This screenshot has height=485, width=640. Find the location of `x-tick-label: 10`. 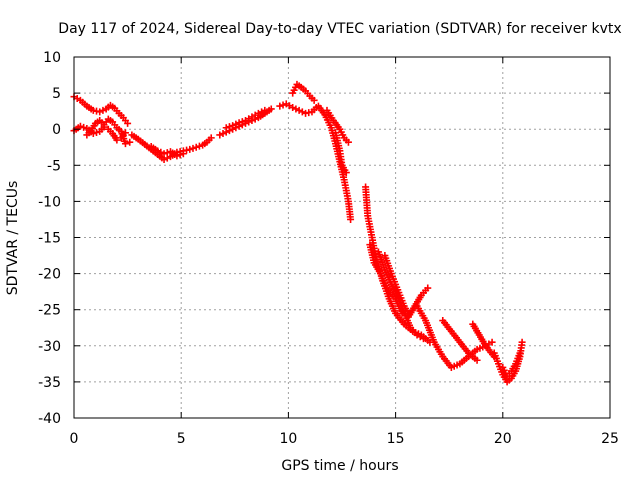

x-tick-label: 10 is located at coordinates (288, 439).